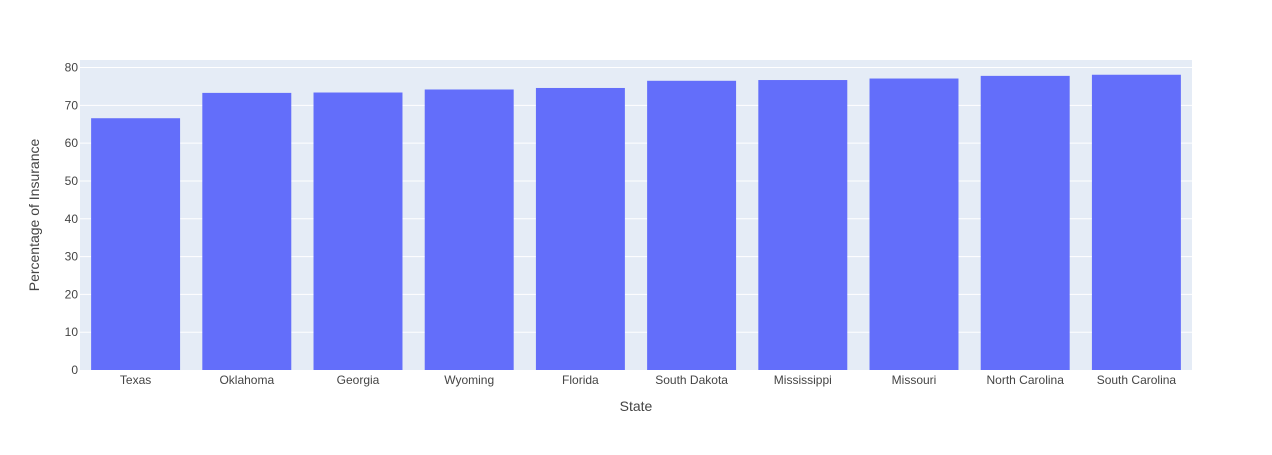 The height and width of the screenshot is (455, 1272). I want to click on bar-missouri, so click(914, 224).